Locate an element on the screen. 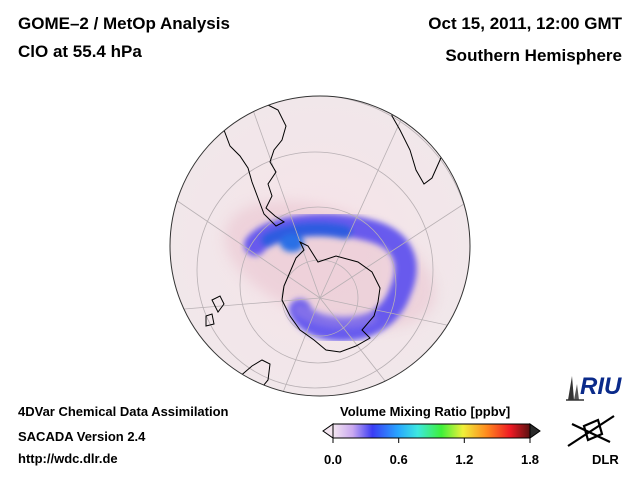  colorbar-min-arrow is located at coordinates (328, 431).